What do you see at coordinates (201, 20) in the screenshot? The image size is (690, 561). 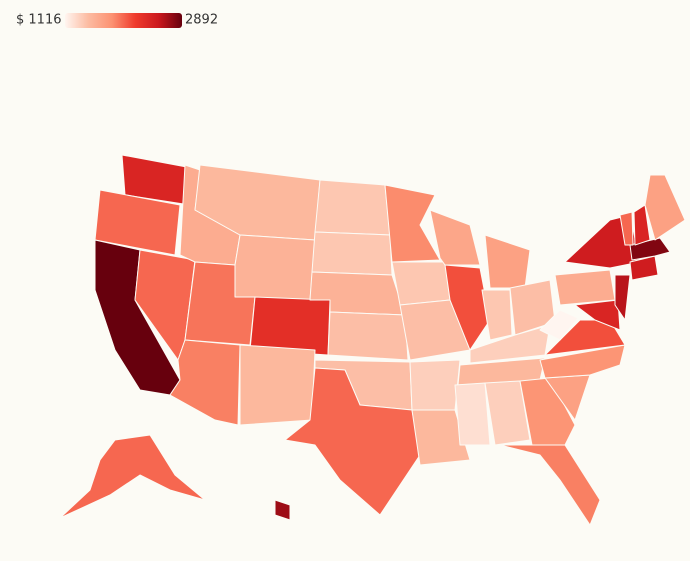 I see `legend-max-label: 2892` at bounding box center [201, 20].